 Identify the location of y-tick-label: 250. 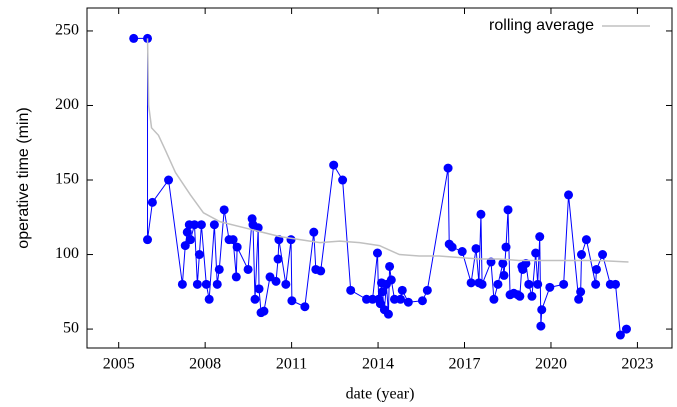
(67, 30).